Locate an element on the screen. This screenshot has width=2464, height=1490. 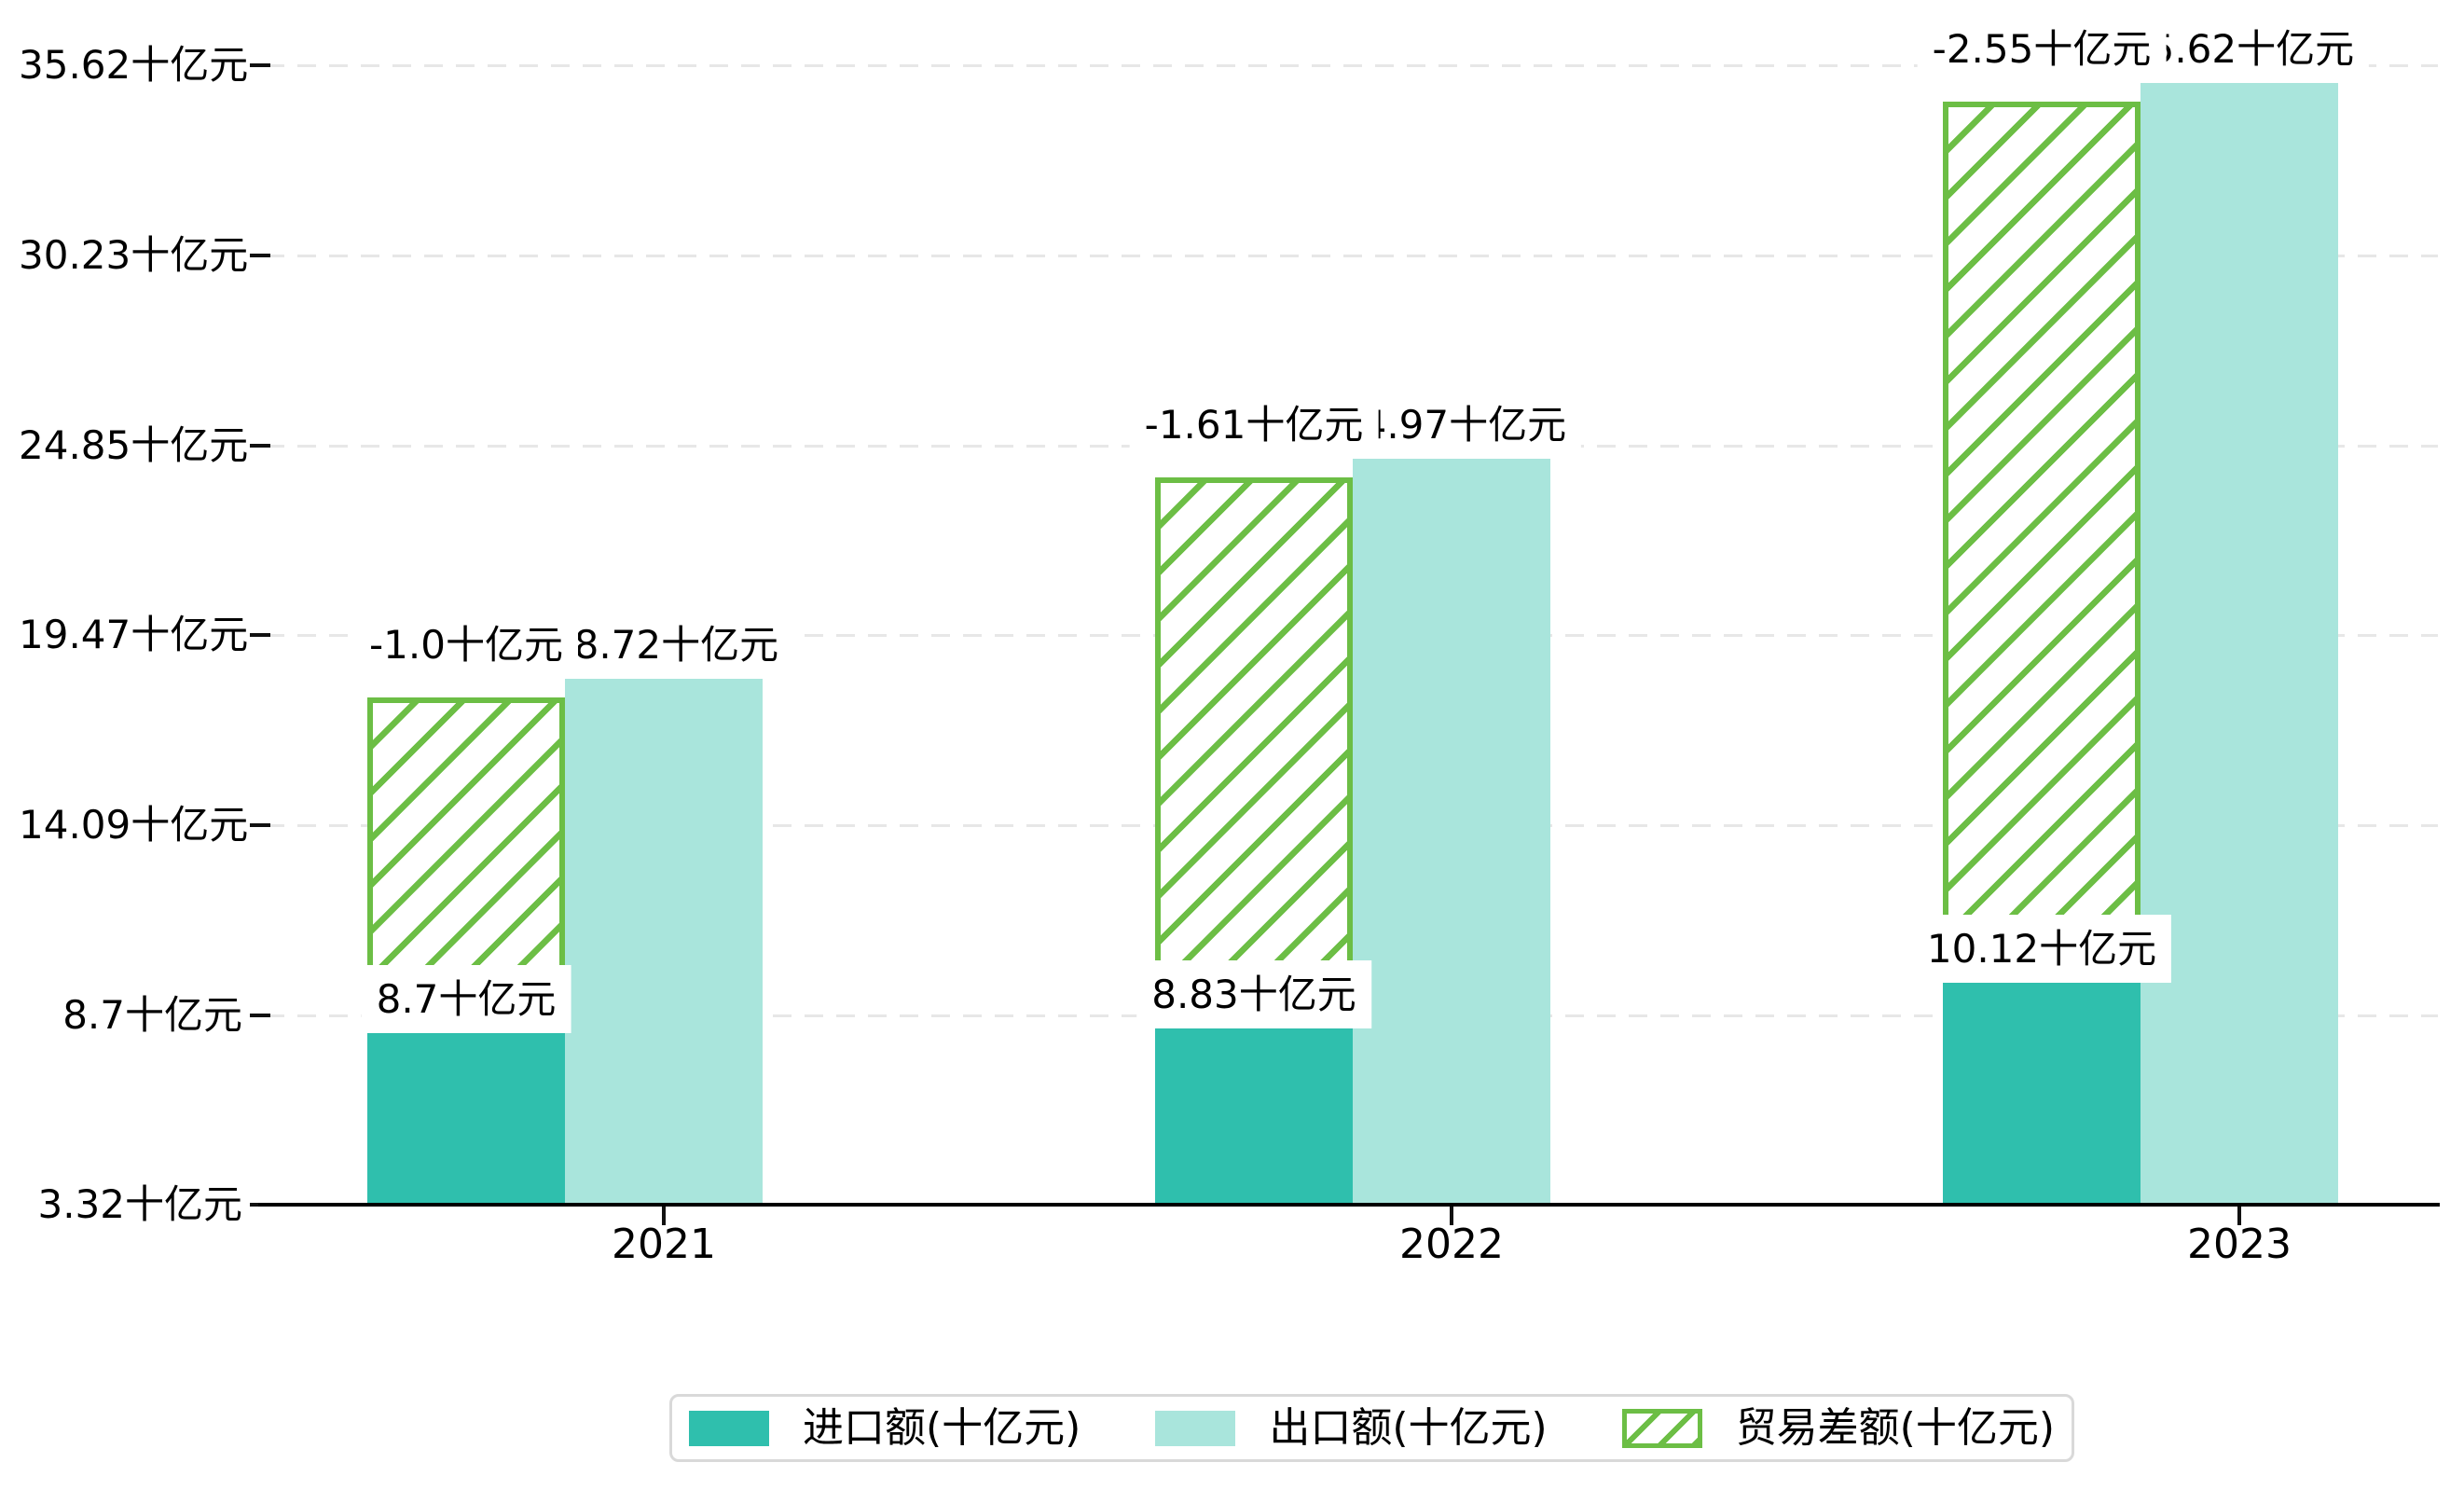
legend-label-trade-balance: 贸易差额(十亿元) is located at coordinates (1895, 1427).